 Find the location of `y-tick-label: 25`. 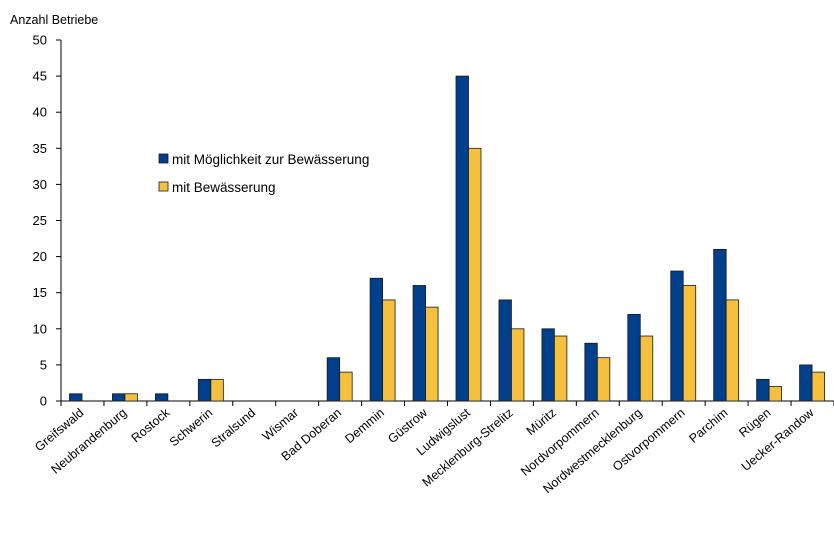

y-tick-label: 25 is located at coordinates (40, 220).